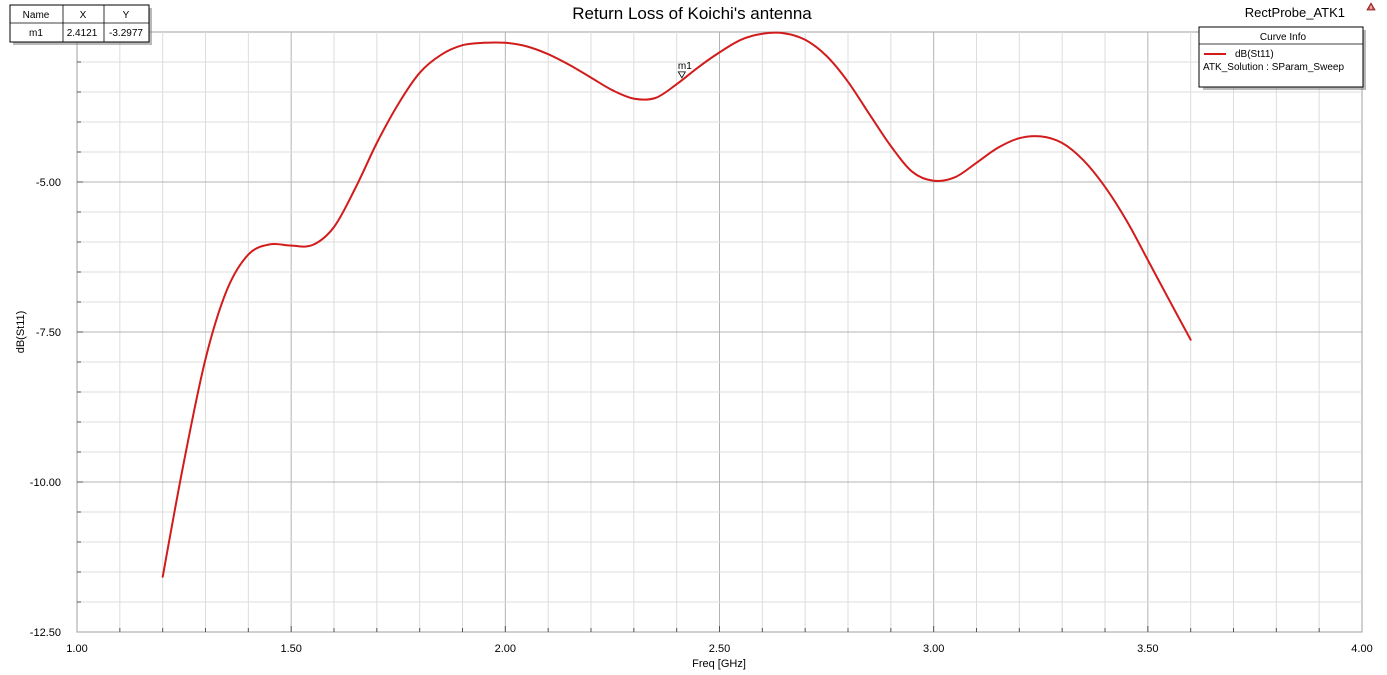 The height and width of the screenshot is (675, 1387). I want to click on x-tick-labels: 1.00 1.50 2.00 2.50 3.00 3.50 4.00, so click(719, 649).